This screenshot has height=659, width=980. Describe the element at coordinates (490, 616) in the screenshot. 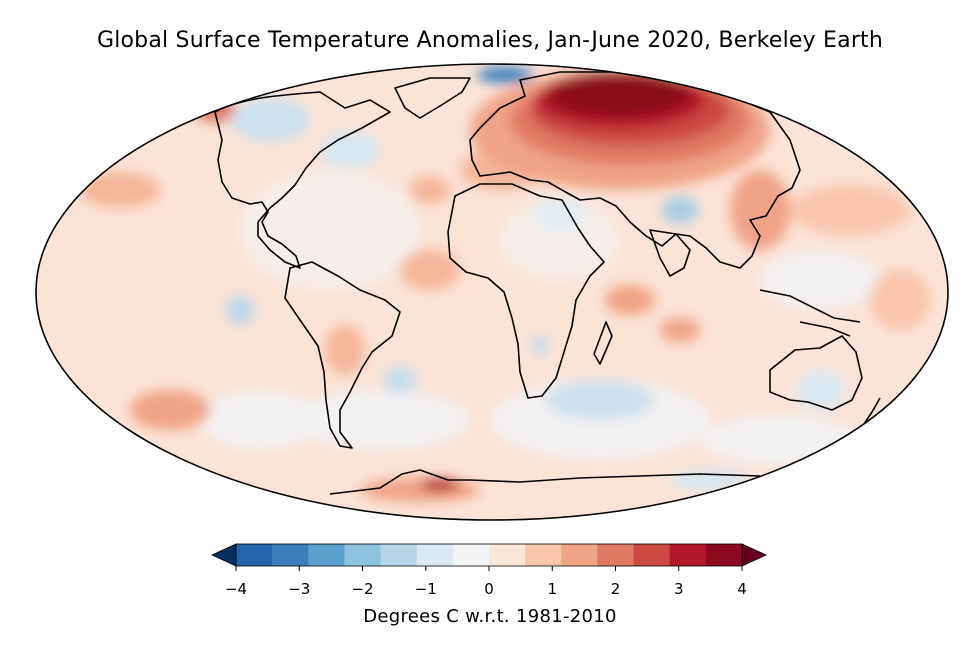

I see `colorbar-label: Degrees C w.r.t. 1981-2010` at that location.